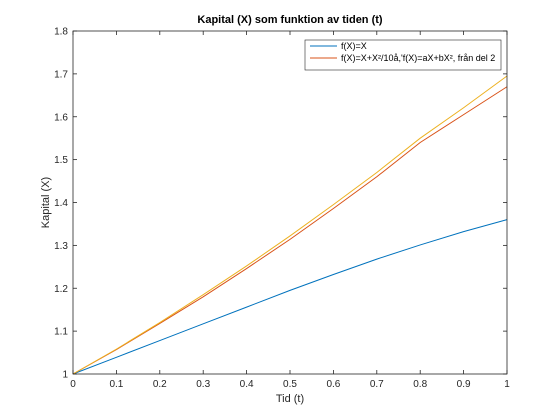 This screenshot has height=420, width=560. I want to click on x-tick-label: 0.5, so click(290, 384).